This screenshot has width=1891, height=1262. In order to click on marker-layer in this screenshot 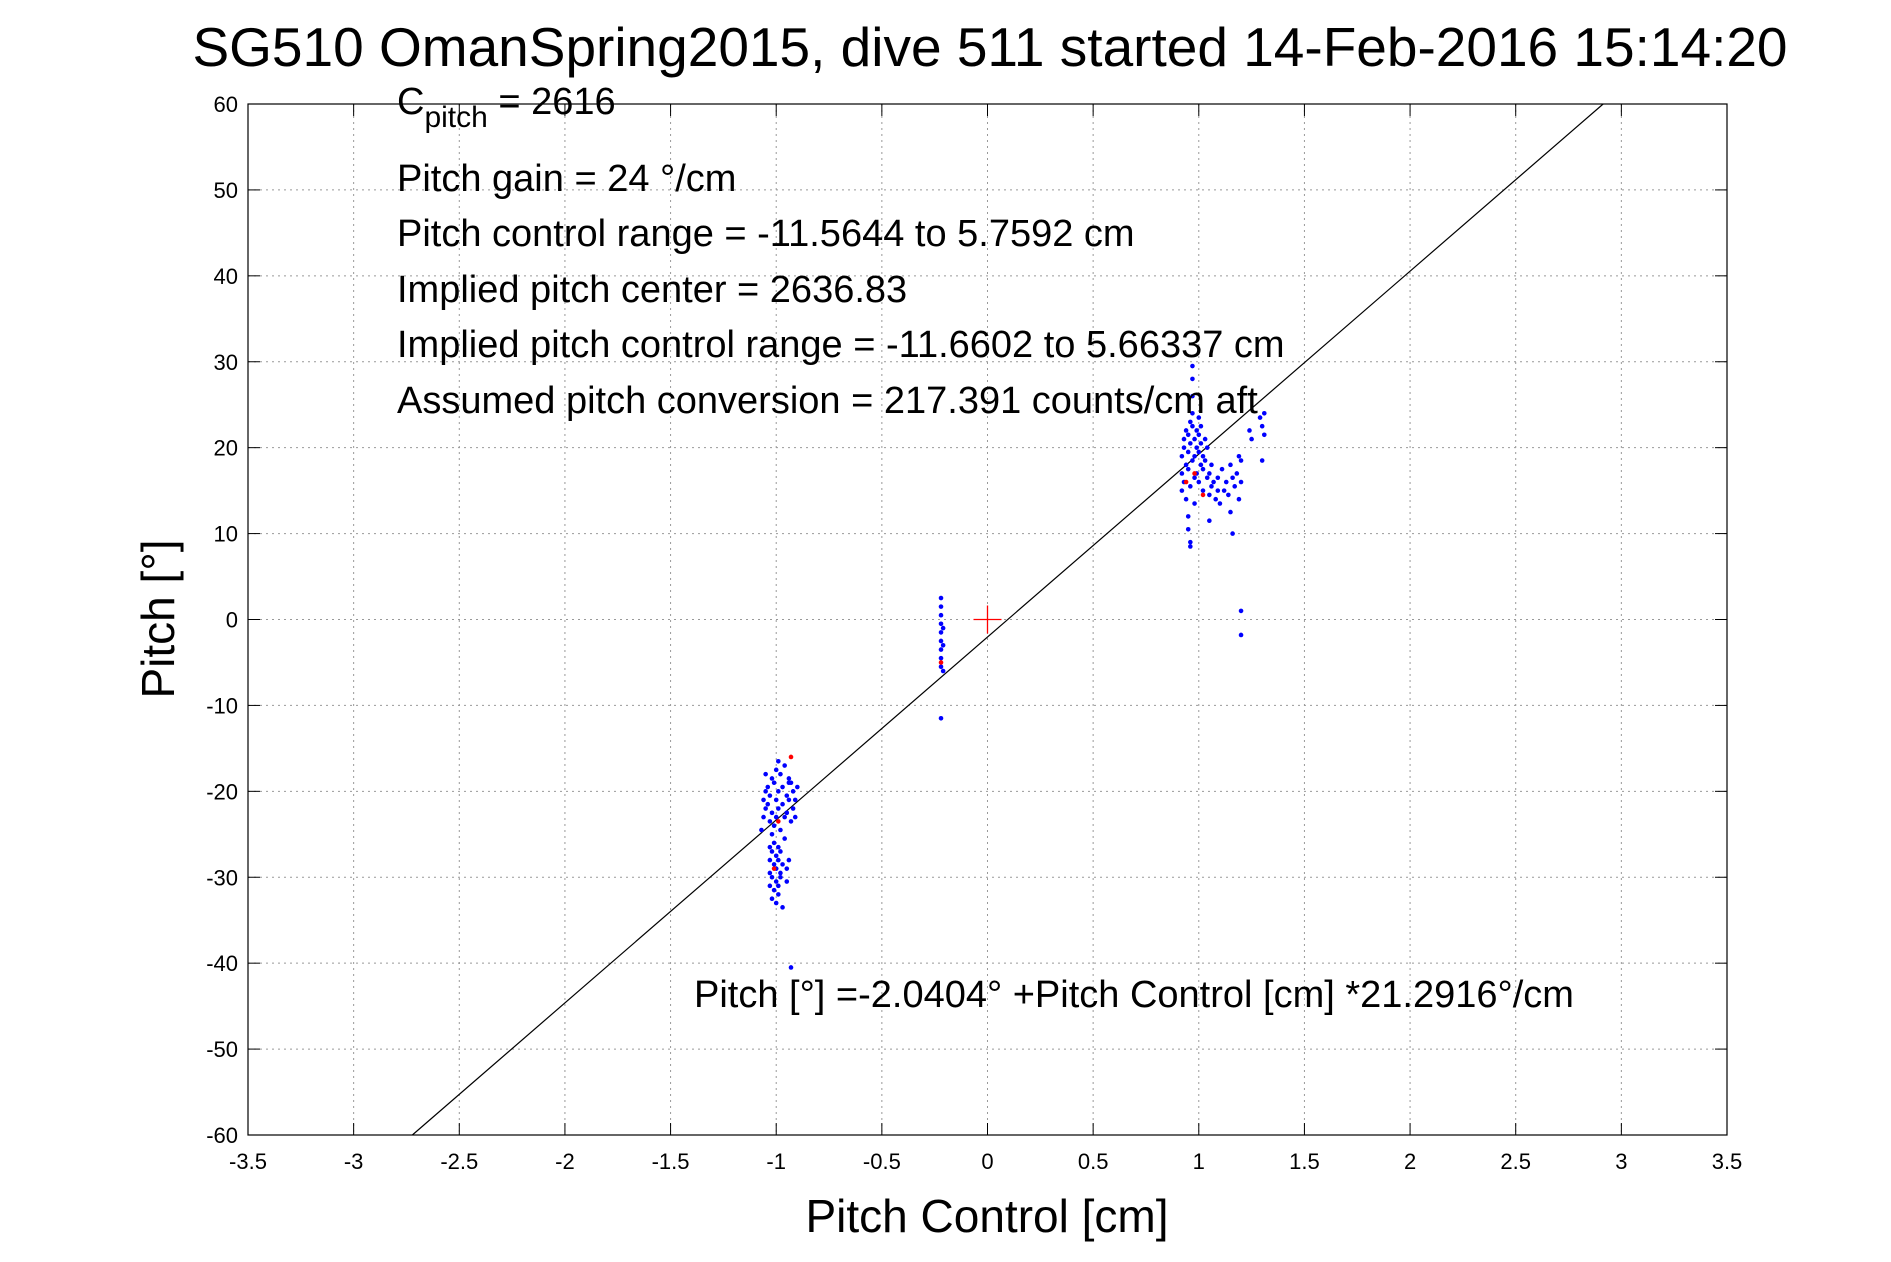, I will do `click(987, 619)`.